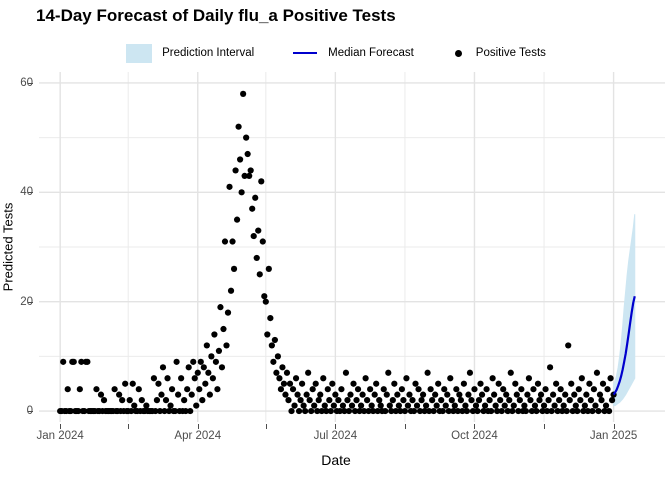 Image resolution: width=672 pixels, height=480 pixels. I want to click on median-forecast-line, so click(624, 345).